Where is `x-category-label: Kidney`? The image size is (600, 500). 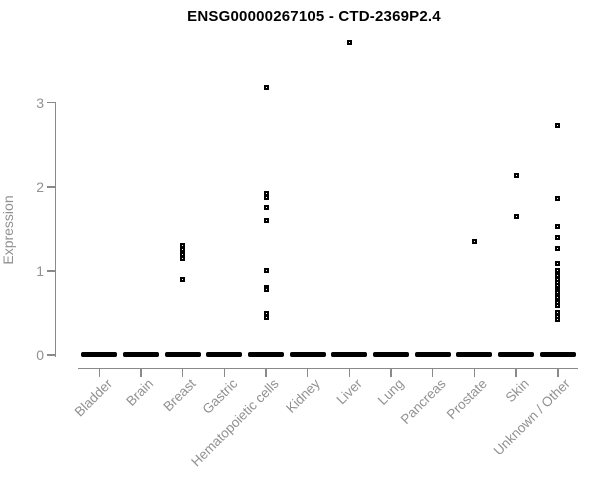 x-category-label: Kidney is located at coordinates (303, 396).